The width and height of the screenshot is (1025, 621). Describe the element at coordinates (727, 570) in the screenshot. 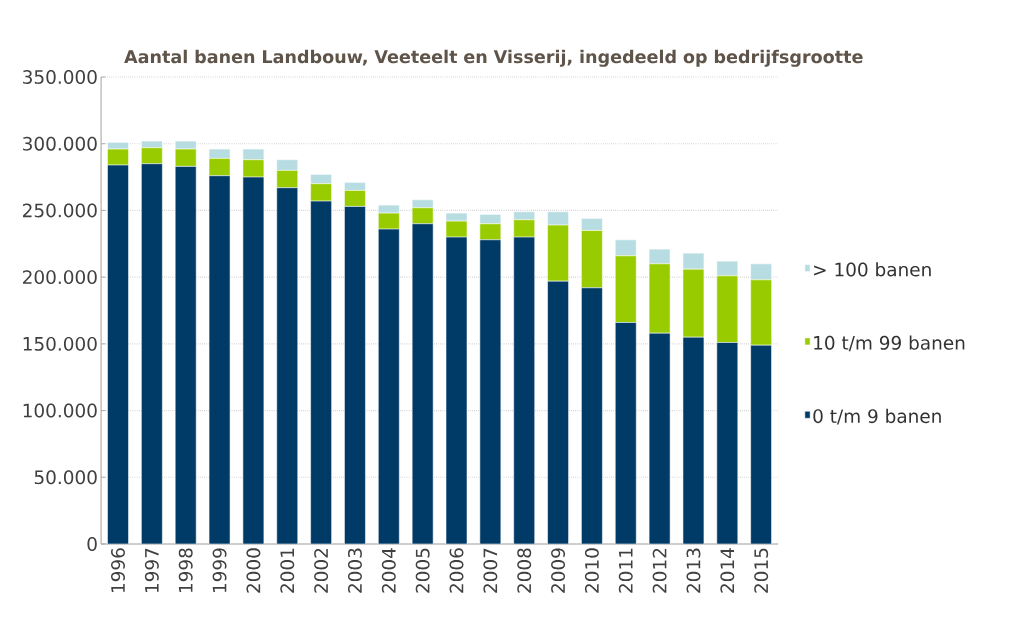

I see `x-tick-label: 2014` at that location.